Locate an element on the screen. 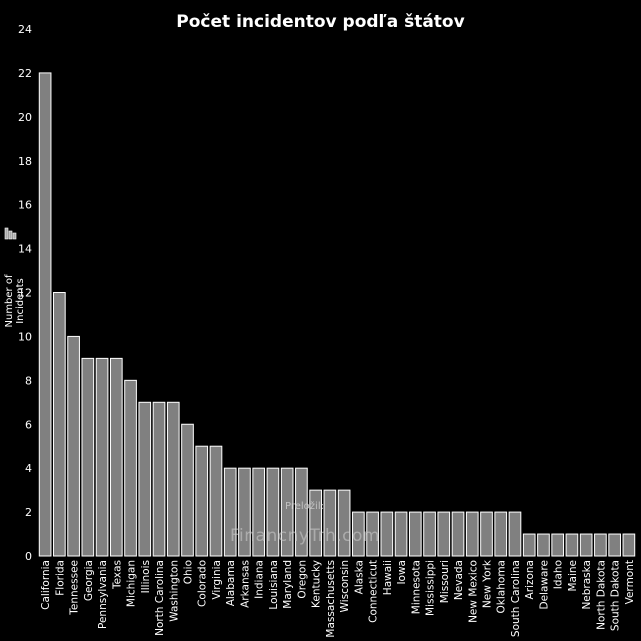 Image resolution: width=641 pixels, height=641 pixels. x-tick-label: Mississippi is located at coordinates (431, 588).